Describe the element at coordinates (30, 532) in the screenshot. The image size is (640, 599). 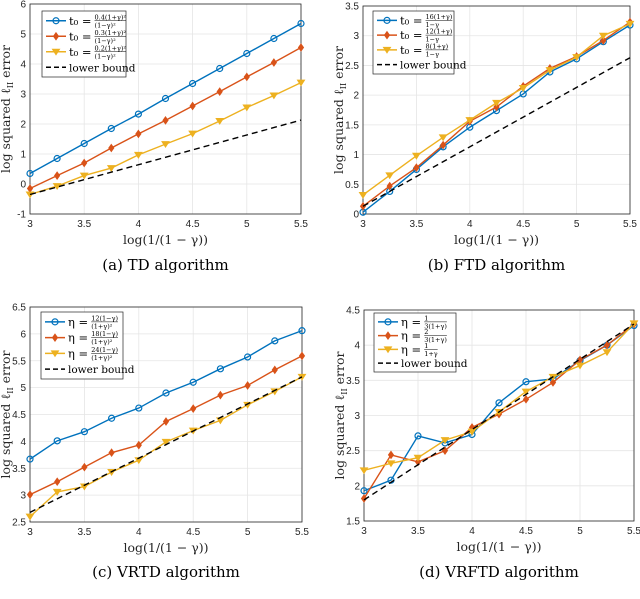
I see `x-tick-label: 3` at that location.